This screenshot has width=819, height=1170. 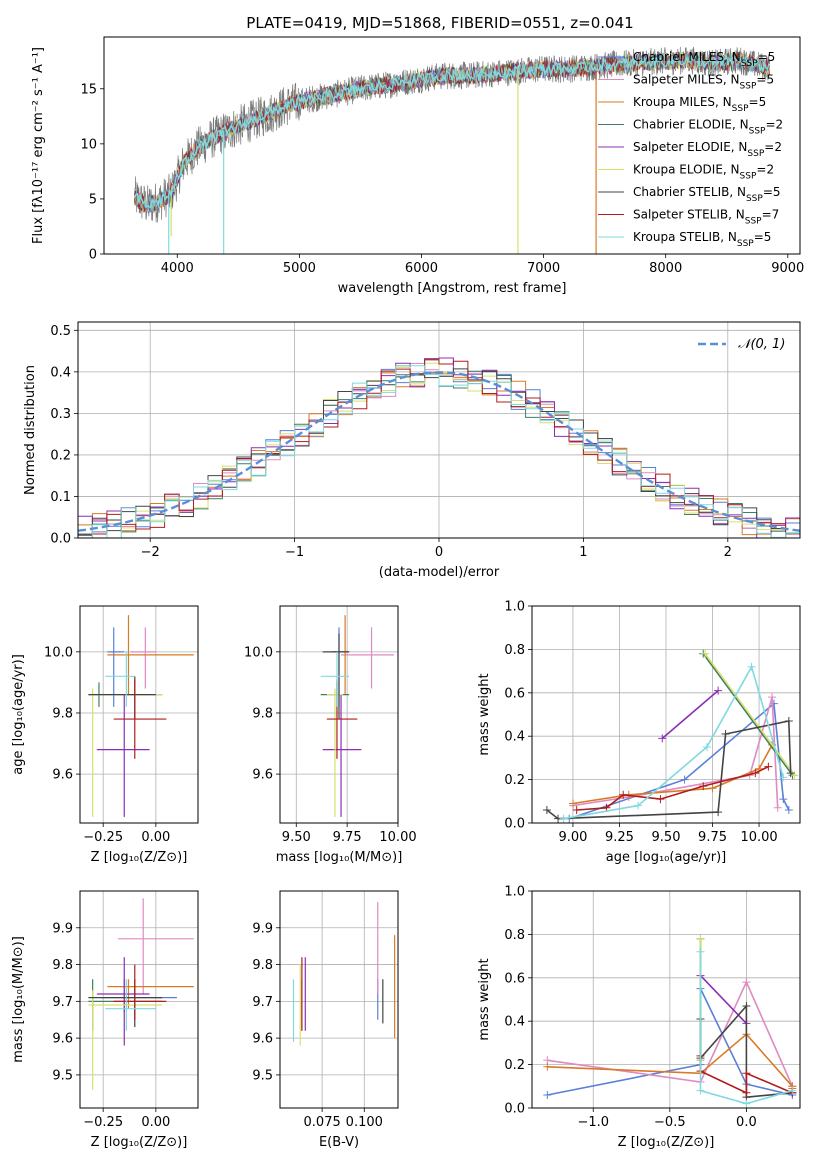 What do you see at coordinates (139, 714) in the screenshot?
I see `age_vs_Z-frame` at bounding box center [139, 714].